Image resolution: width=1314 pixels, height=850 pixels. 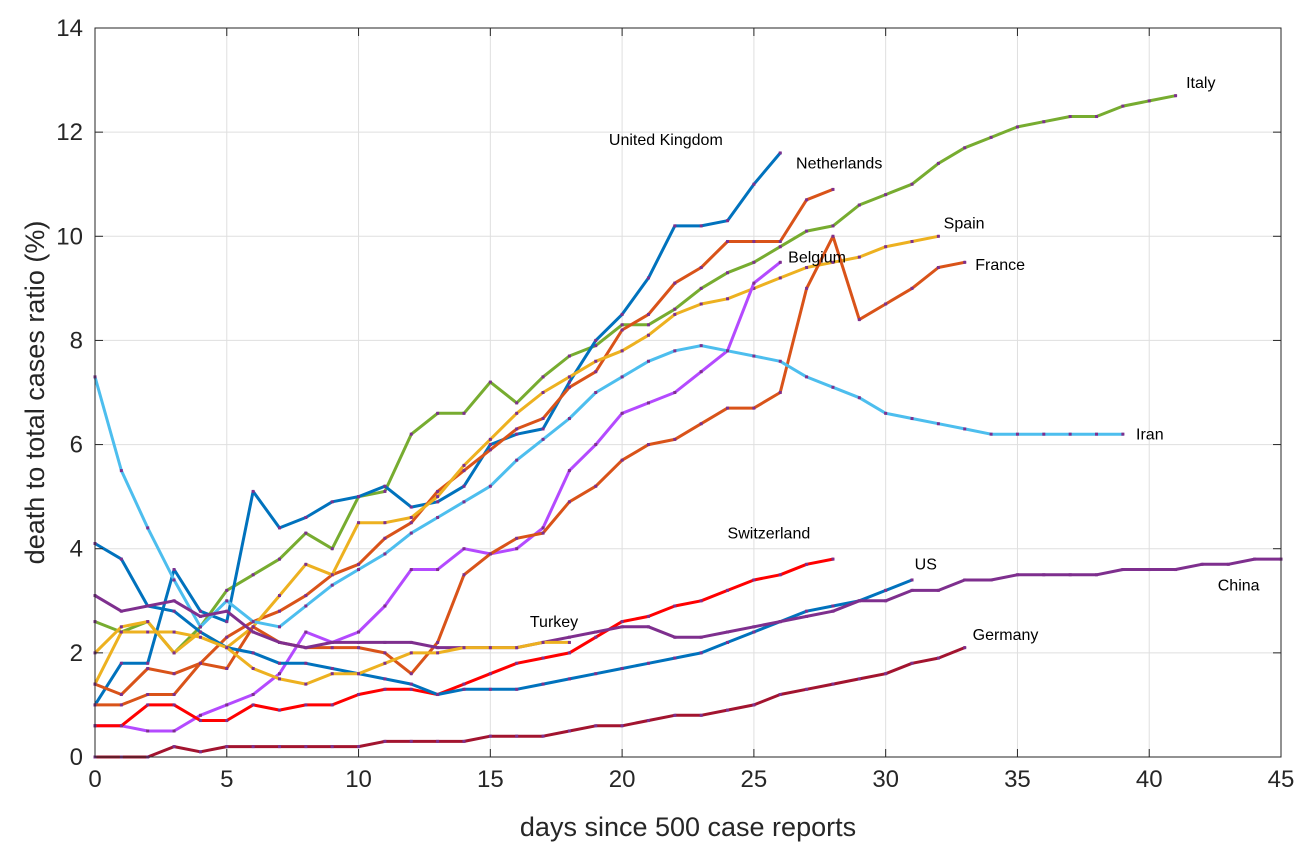 What do you see at coordinates (622, 779) in the screenshot?
I see `x-tick-label: 20` at bounding box center [622, 779].